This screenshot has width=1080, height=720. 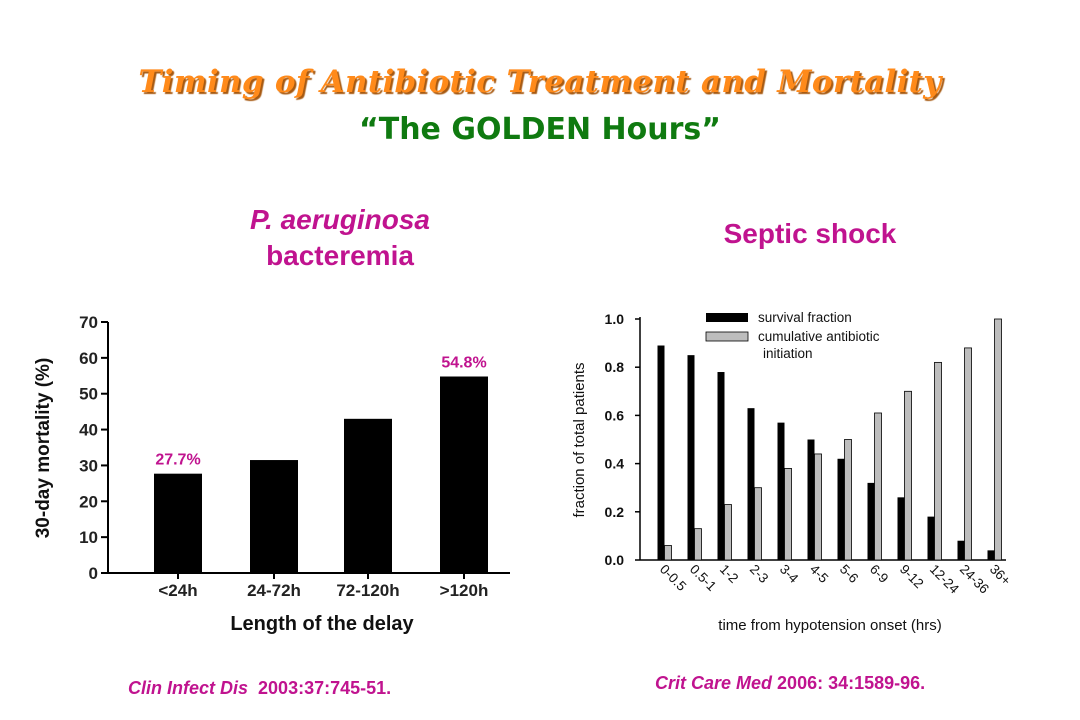 What do you see at coordinates (88, 358) in the screenshot?
I see `y-tick-label: 60` at bounding box center [88, 358].